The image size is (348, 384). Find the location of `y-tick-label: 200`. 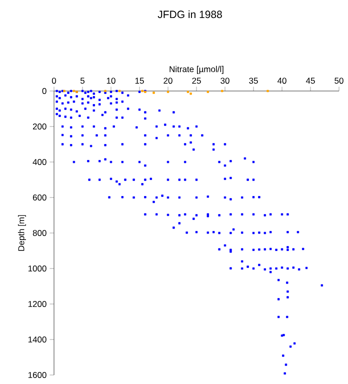

y-tick-label: 200 is located at coordinates (39, 126).